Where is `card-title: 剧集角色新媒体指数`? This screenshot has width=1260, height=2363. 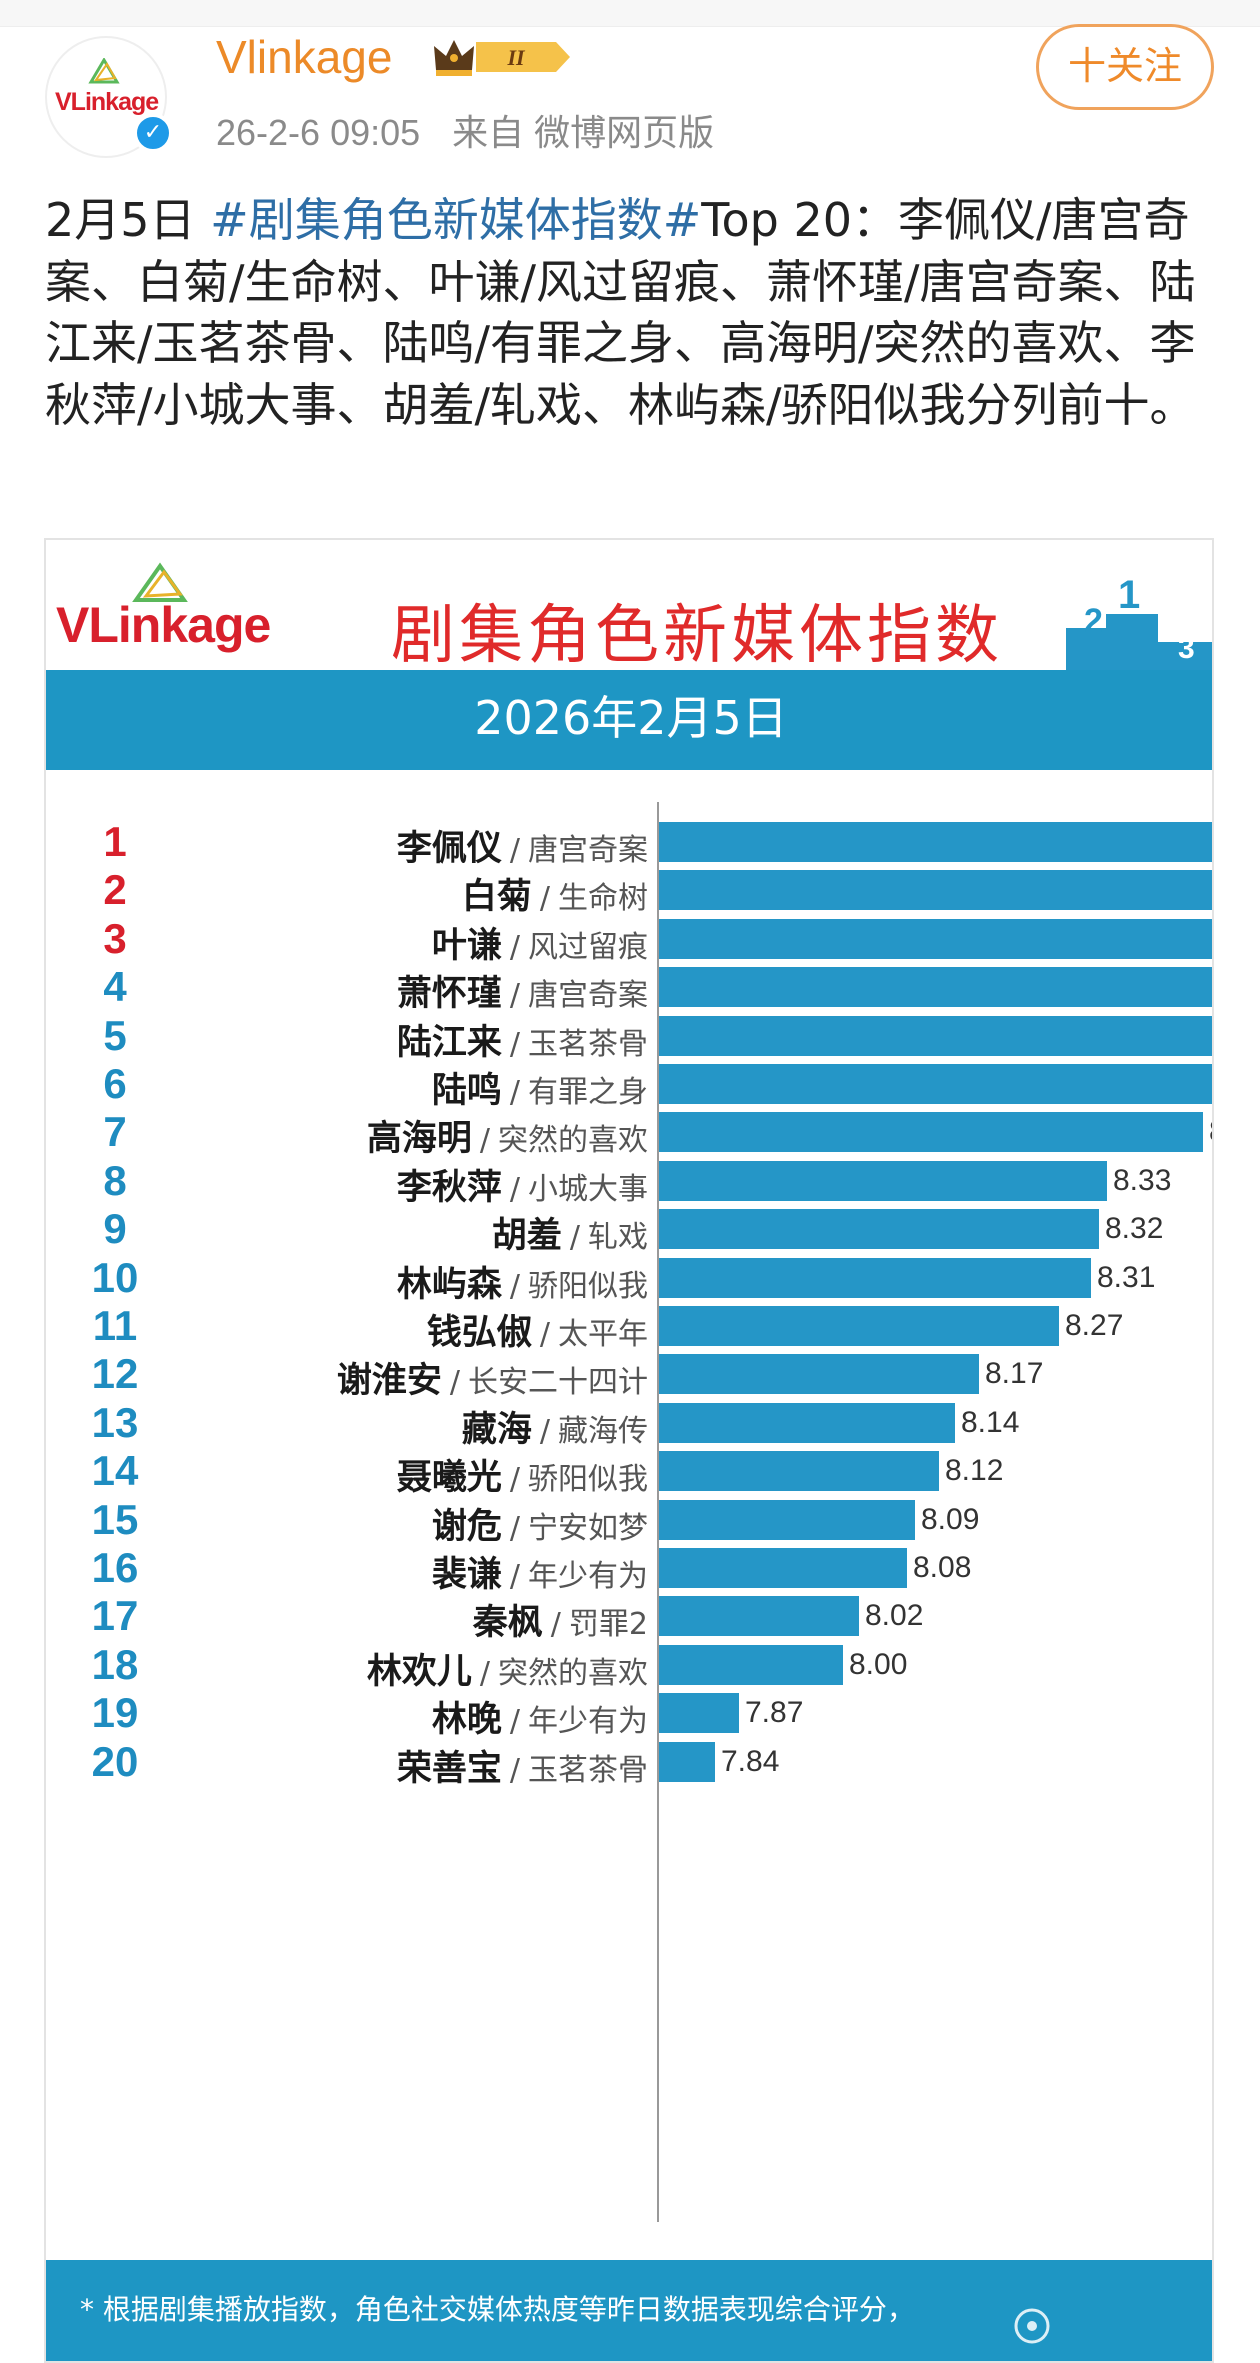
card-title: 剧集角色新媒体指数 is located at coordinates (697, 636).